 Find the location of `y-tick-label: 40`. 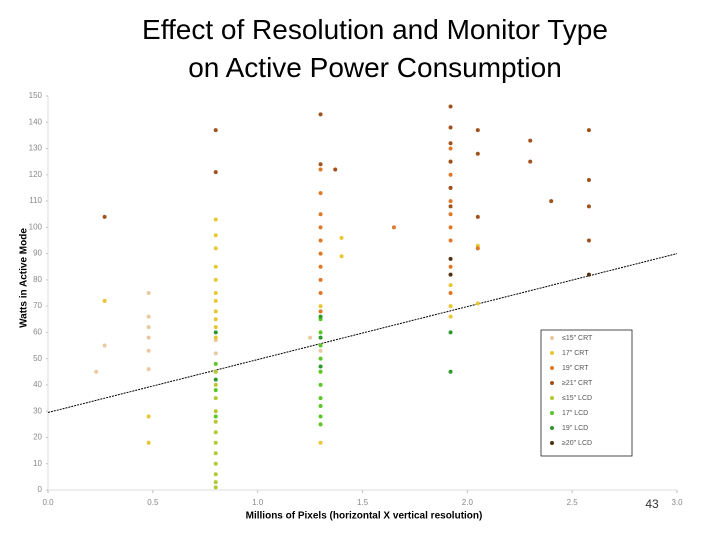

y-tick-label: 40 is located at coordinates (37, 384).